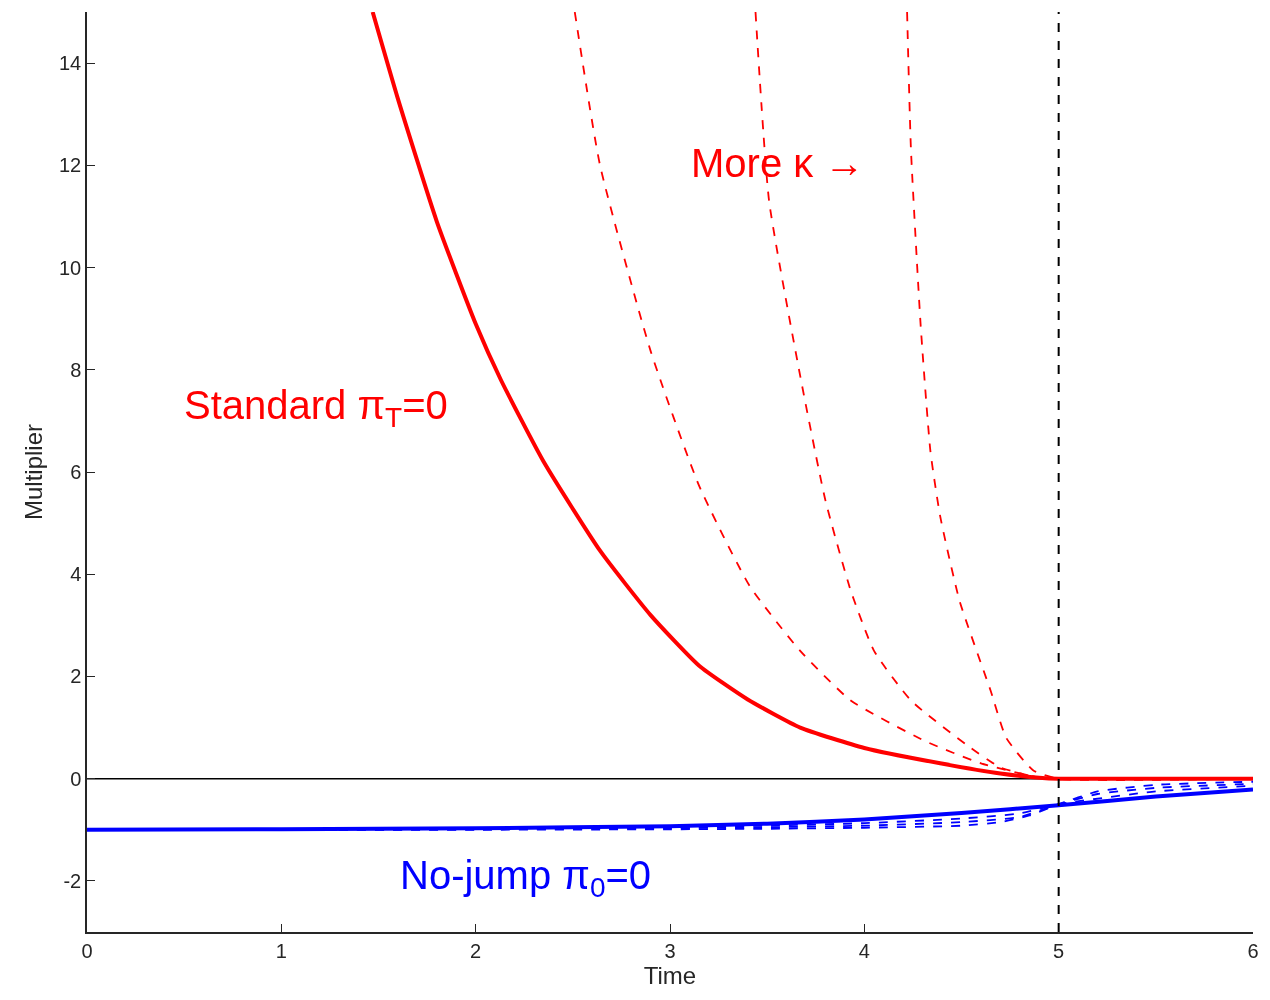 The height and width of the screenshot is (1000, 1270). Describe the element at coordinates (778, 163) in the screenshot. I see `annotation: More κ →` at that location.